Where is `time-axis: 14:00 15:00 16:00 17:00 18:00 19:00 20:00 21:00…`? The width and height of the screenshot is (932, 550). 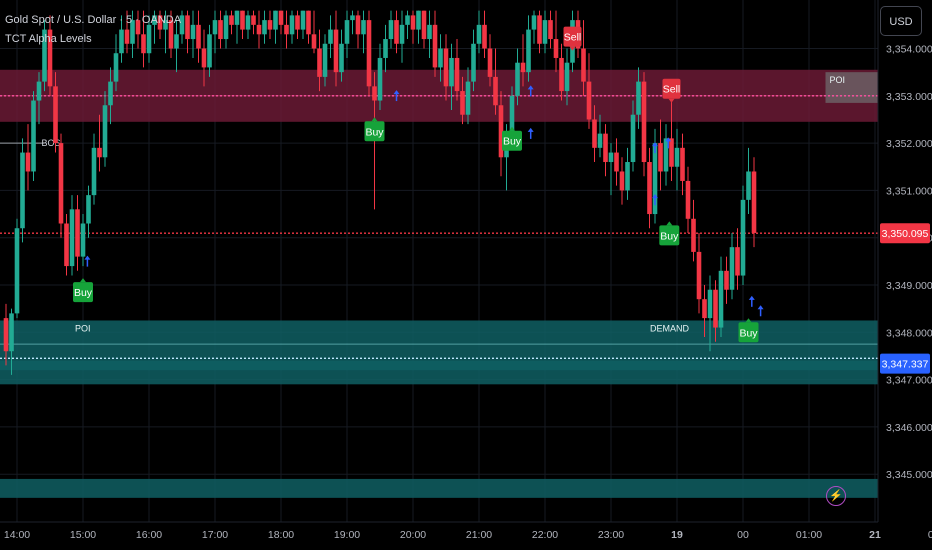 time-axis: 14:00 15:00 16:00 17:00 18:00 19:00 20:00 21:00… is located at coordinates (466, 535).